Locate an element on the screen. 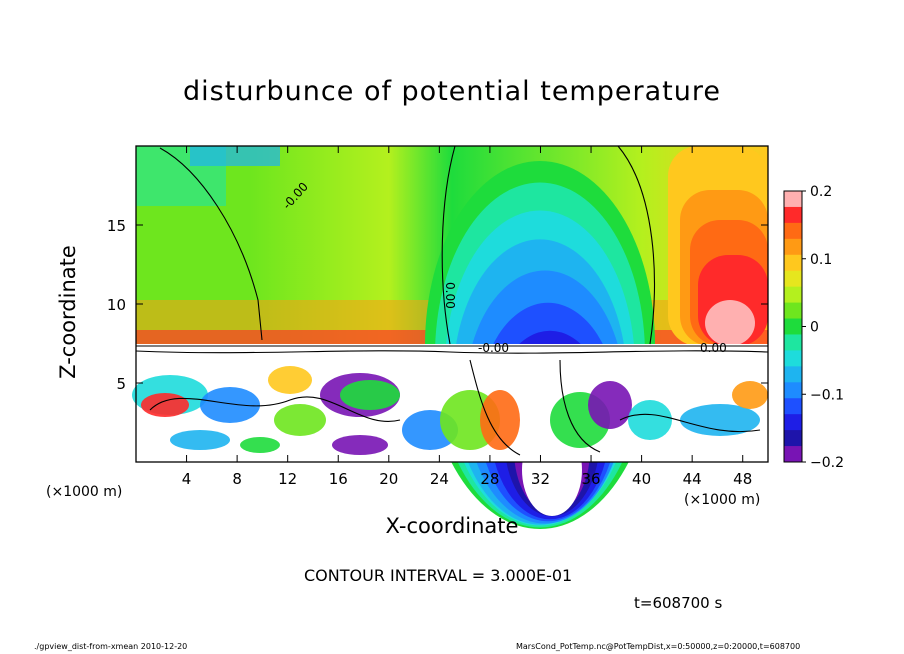  x-tick-label: 48 is located at coordinates (742, 479).